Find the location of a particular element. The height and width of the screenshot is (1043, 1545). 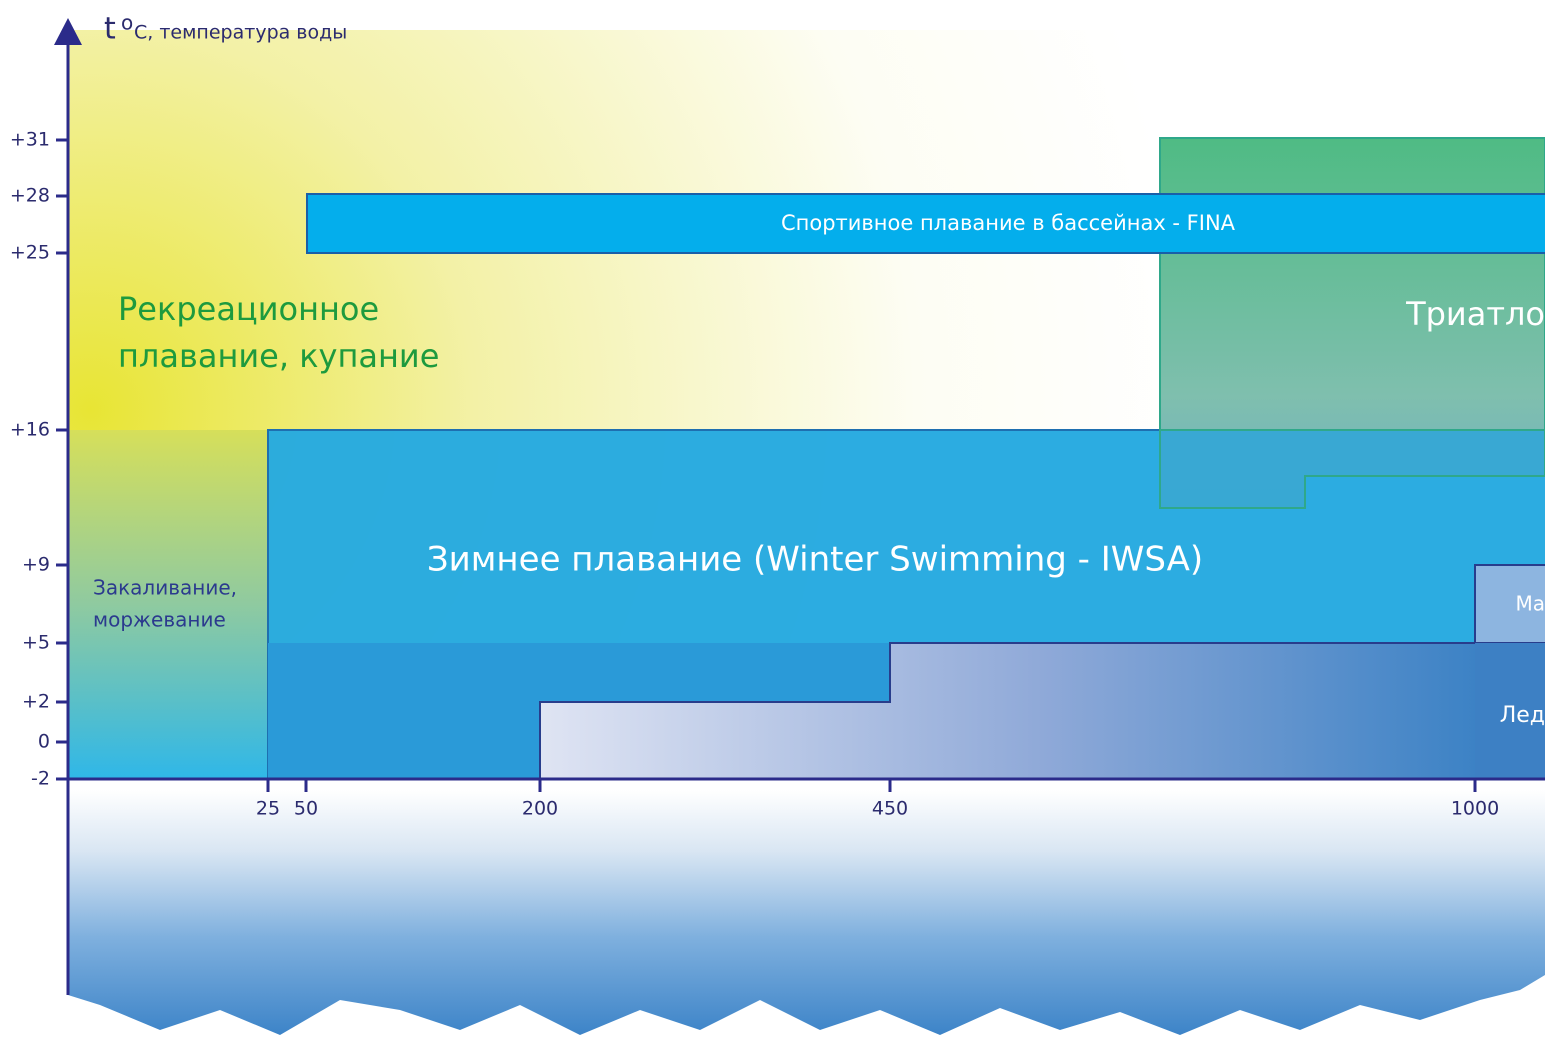

zone-label: Рекреационное is located at coordinates (248, 309).